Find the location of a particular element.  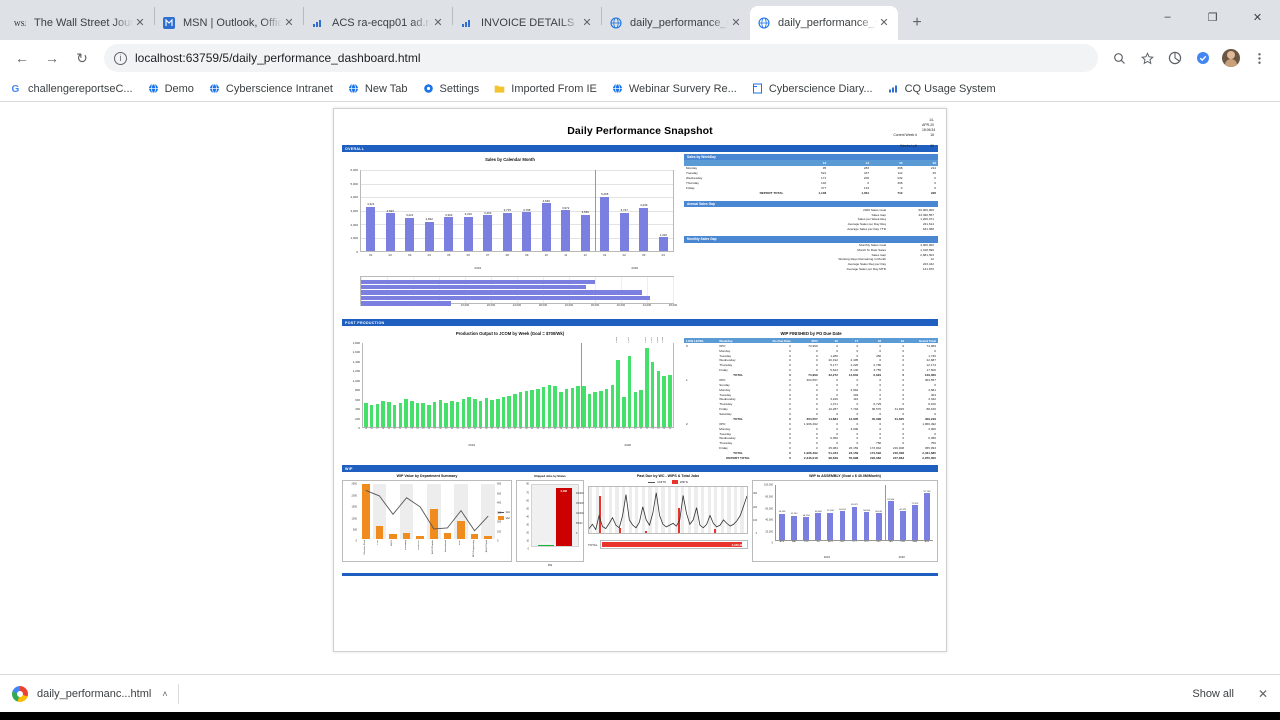

bar-slot: 58,594 NOV is located at coordinates (867, 514).